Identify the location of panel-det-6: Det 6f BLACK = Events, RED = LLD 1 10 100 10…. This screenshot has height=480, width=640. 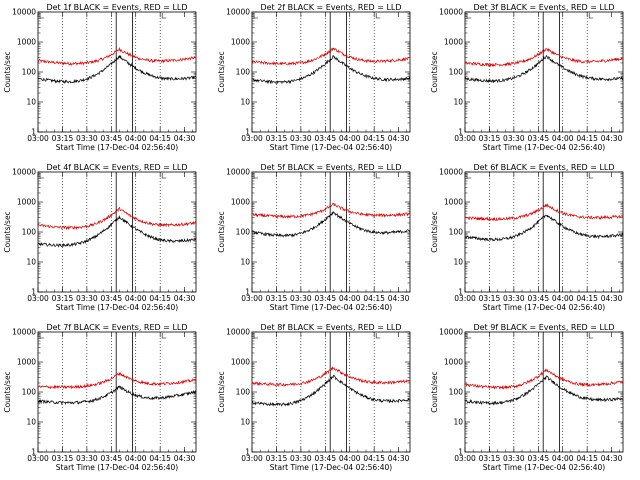
(527, 237).